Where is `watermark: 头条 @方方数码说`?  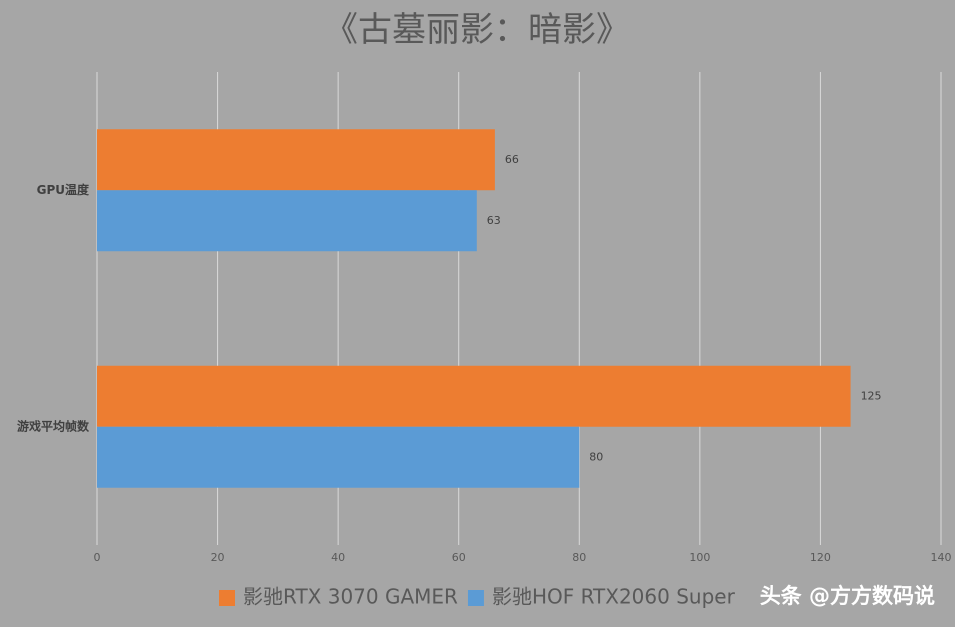 watermark: 头条 @方方数码说 is located at coordinates (847, 596).